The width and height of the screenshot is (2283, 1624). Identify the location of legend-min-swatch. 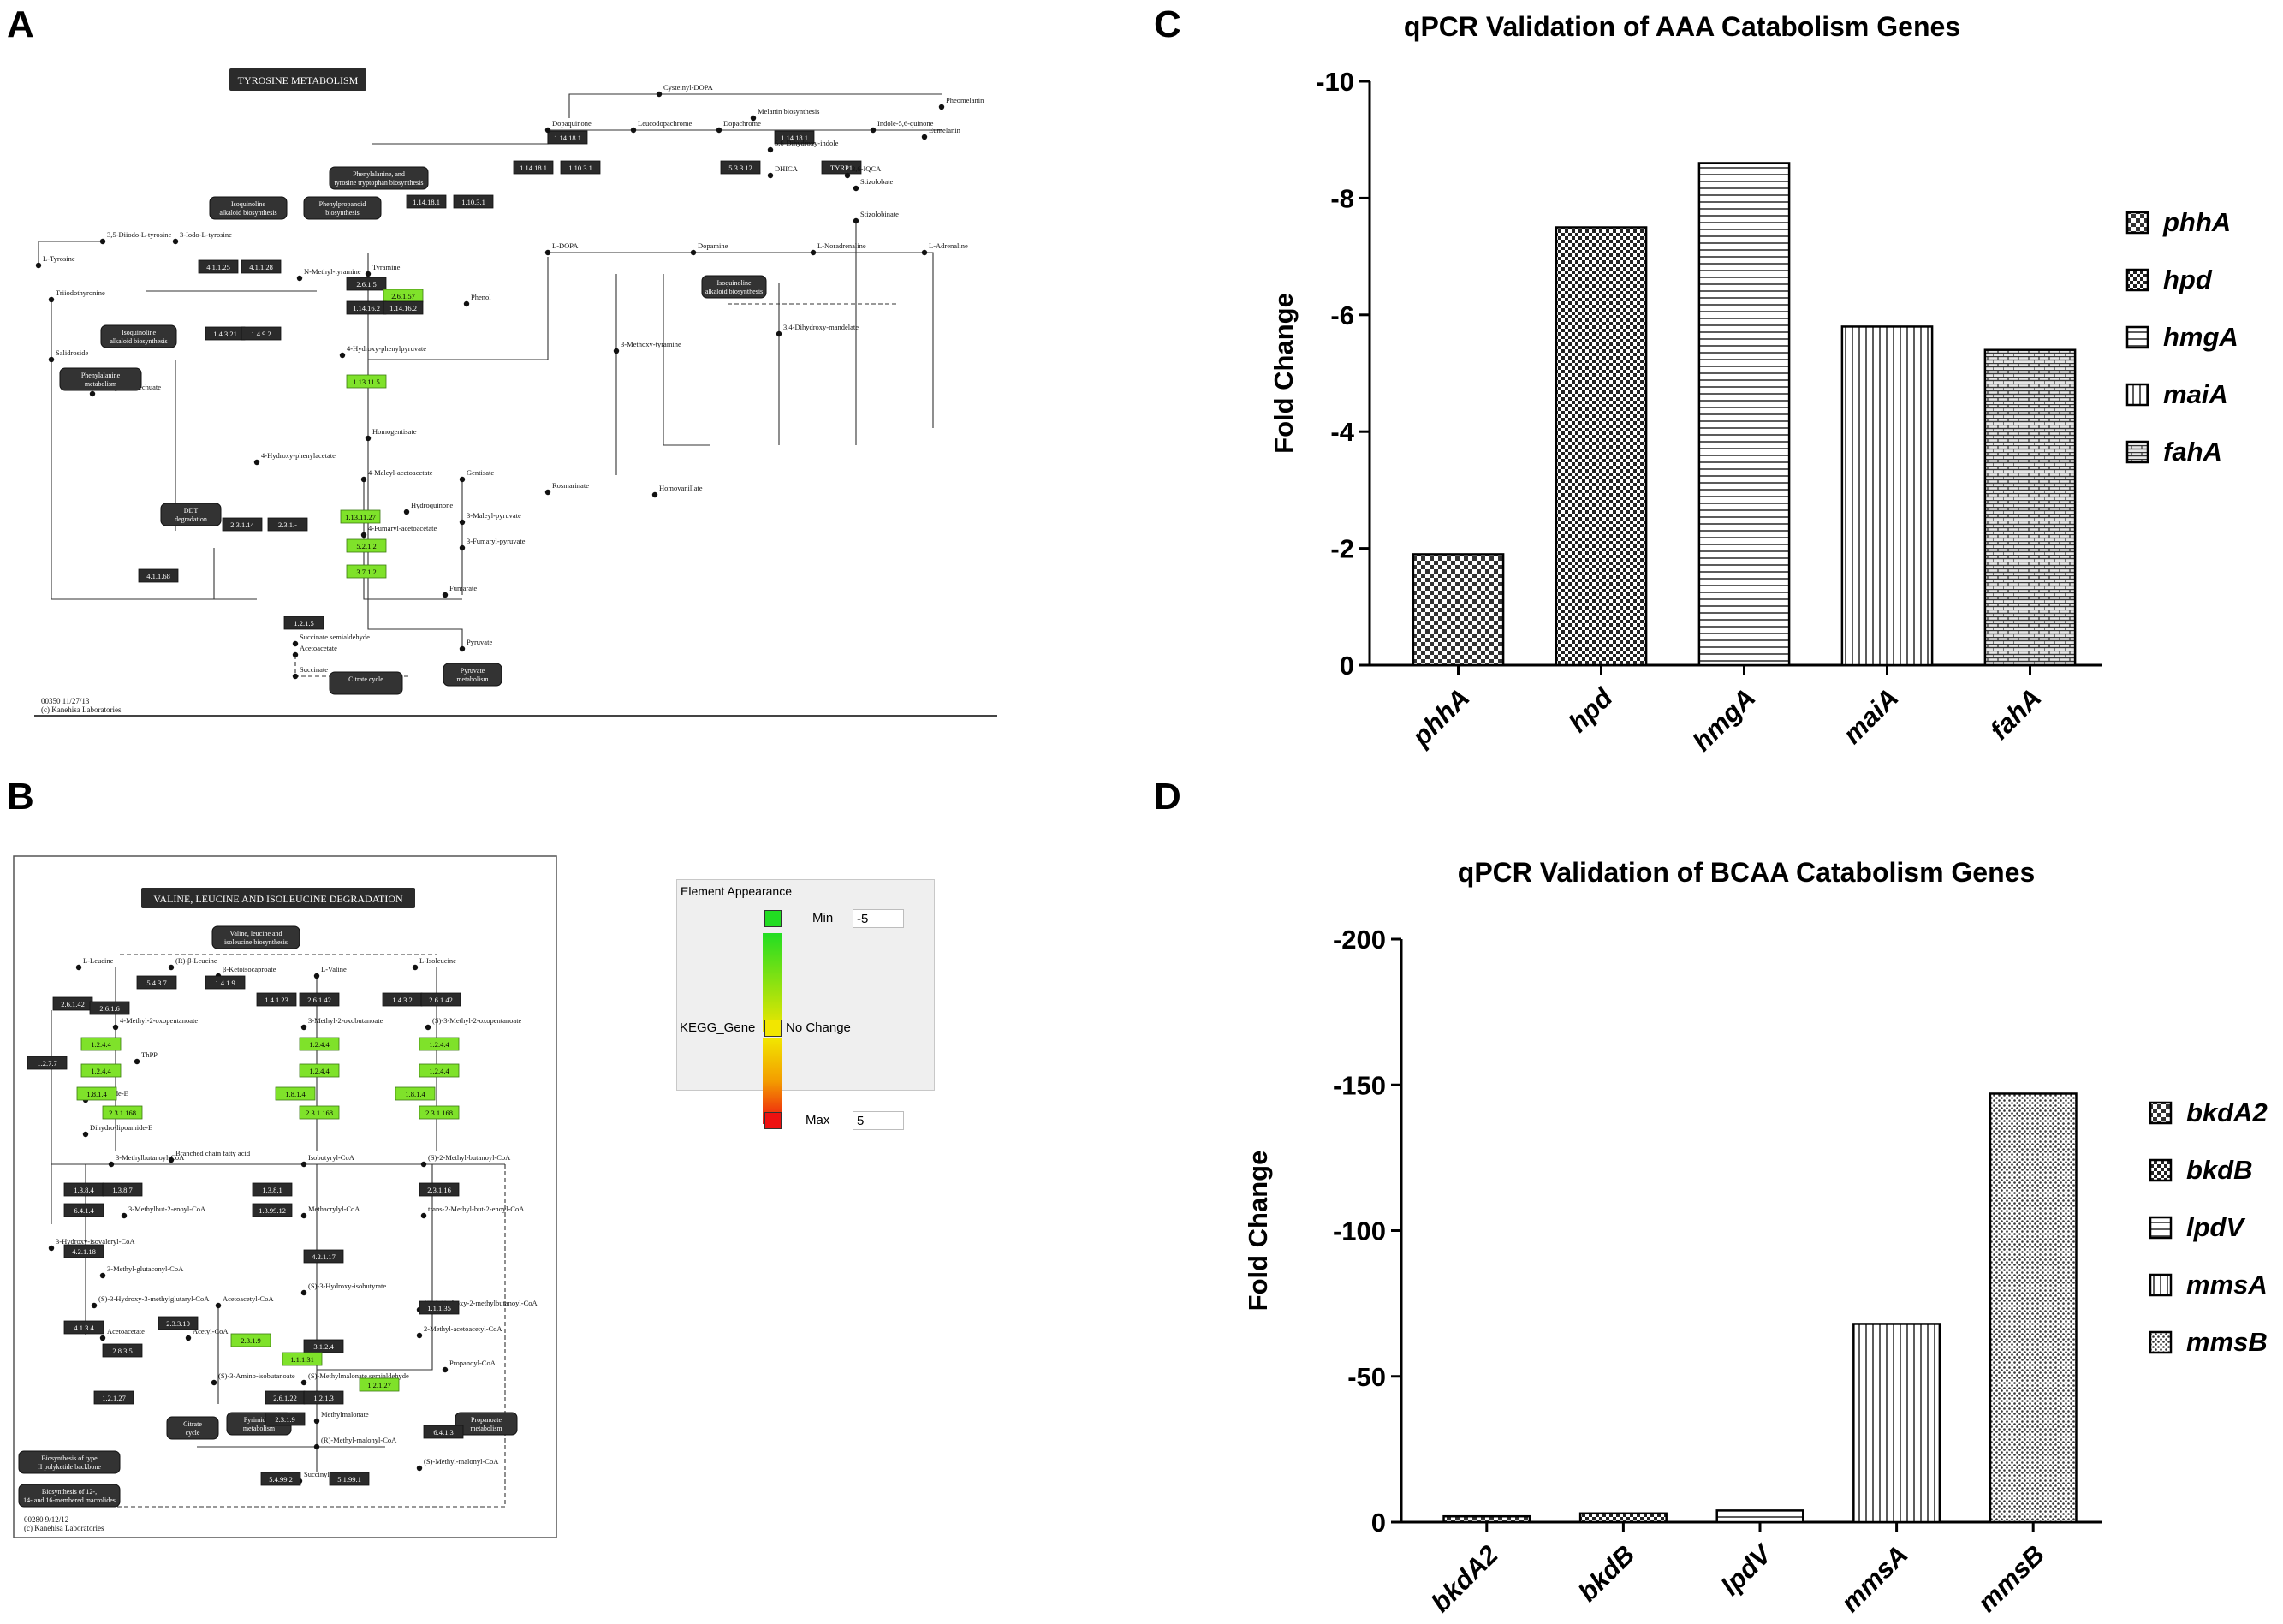
(773, 918).